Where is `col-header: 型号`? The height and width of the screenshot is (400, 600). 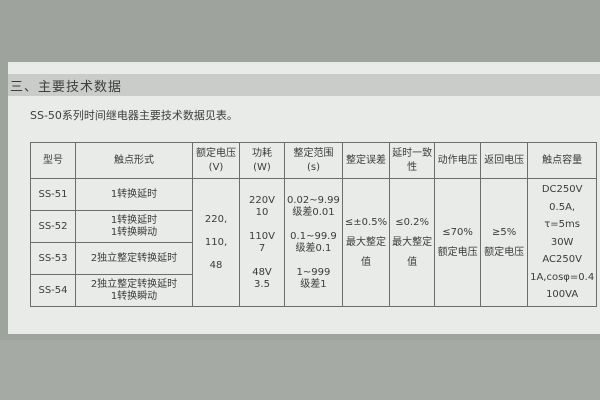 col-header: 型号 is located at coordinates (53, 160).